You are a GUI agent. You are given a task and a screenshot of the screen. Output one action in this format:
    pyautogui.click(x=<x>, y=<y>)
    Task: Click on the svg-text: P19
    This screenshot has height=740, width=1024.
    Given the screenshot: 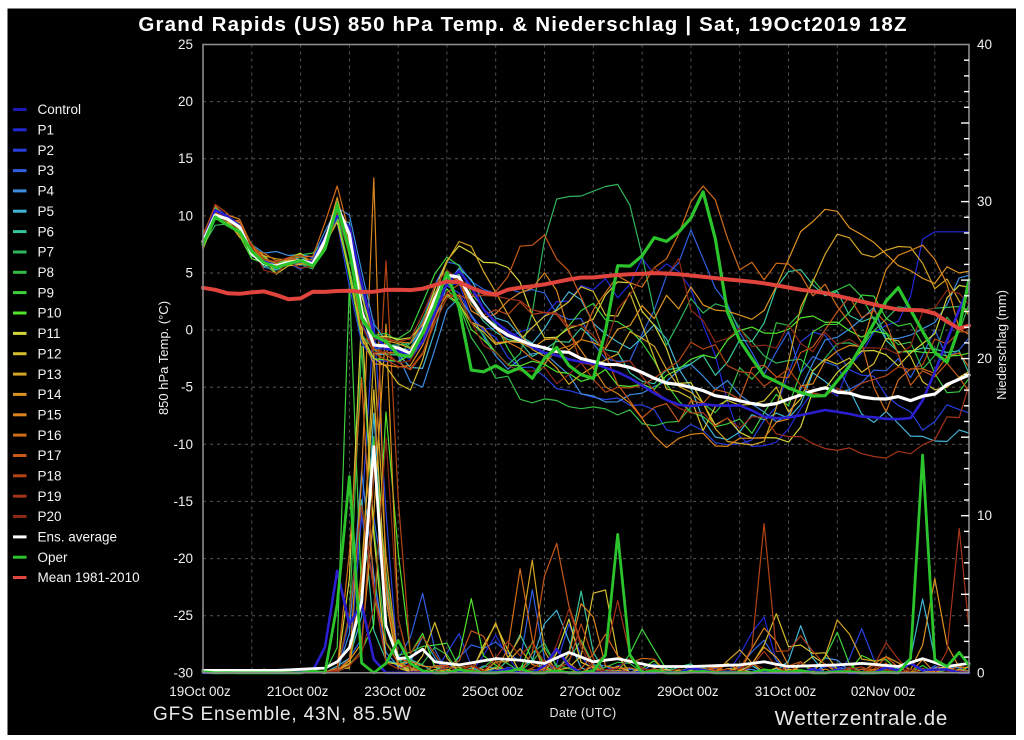 What is the action you would take?
    pyautogui.click(x=50, y=496)
    